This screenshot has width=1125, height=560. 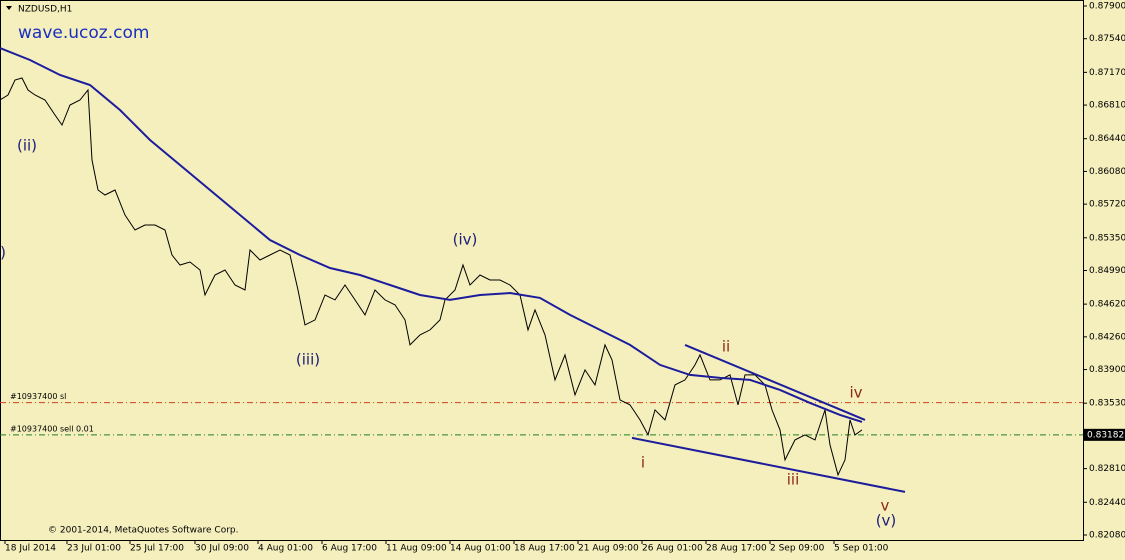 What do you see at coordinates (1107, 404) in the screenshot?
I see `y-tick-label: 0.83530` at bounding box center [1107, 404].